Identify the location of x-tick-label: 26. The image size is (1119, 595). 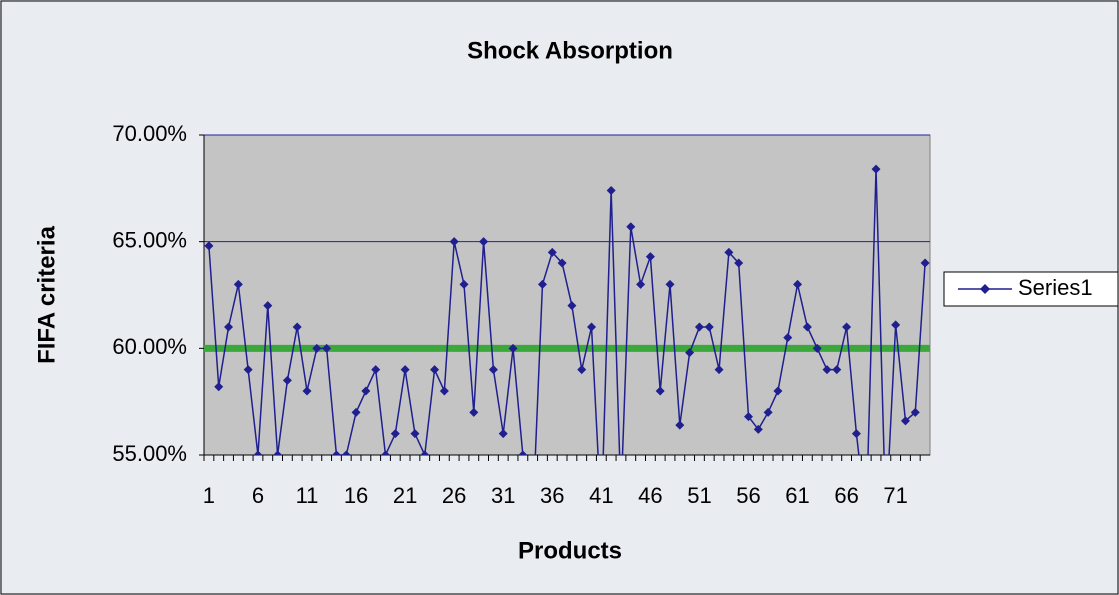
(454, 495).